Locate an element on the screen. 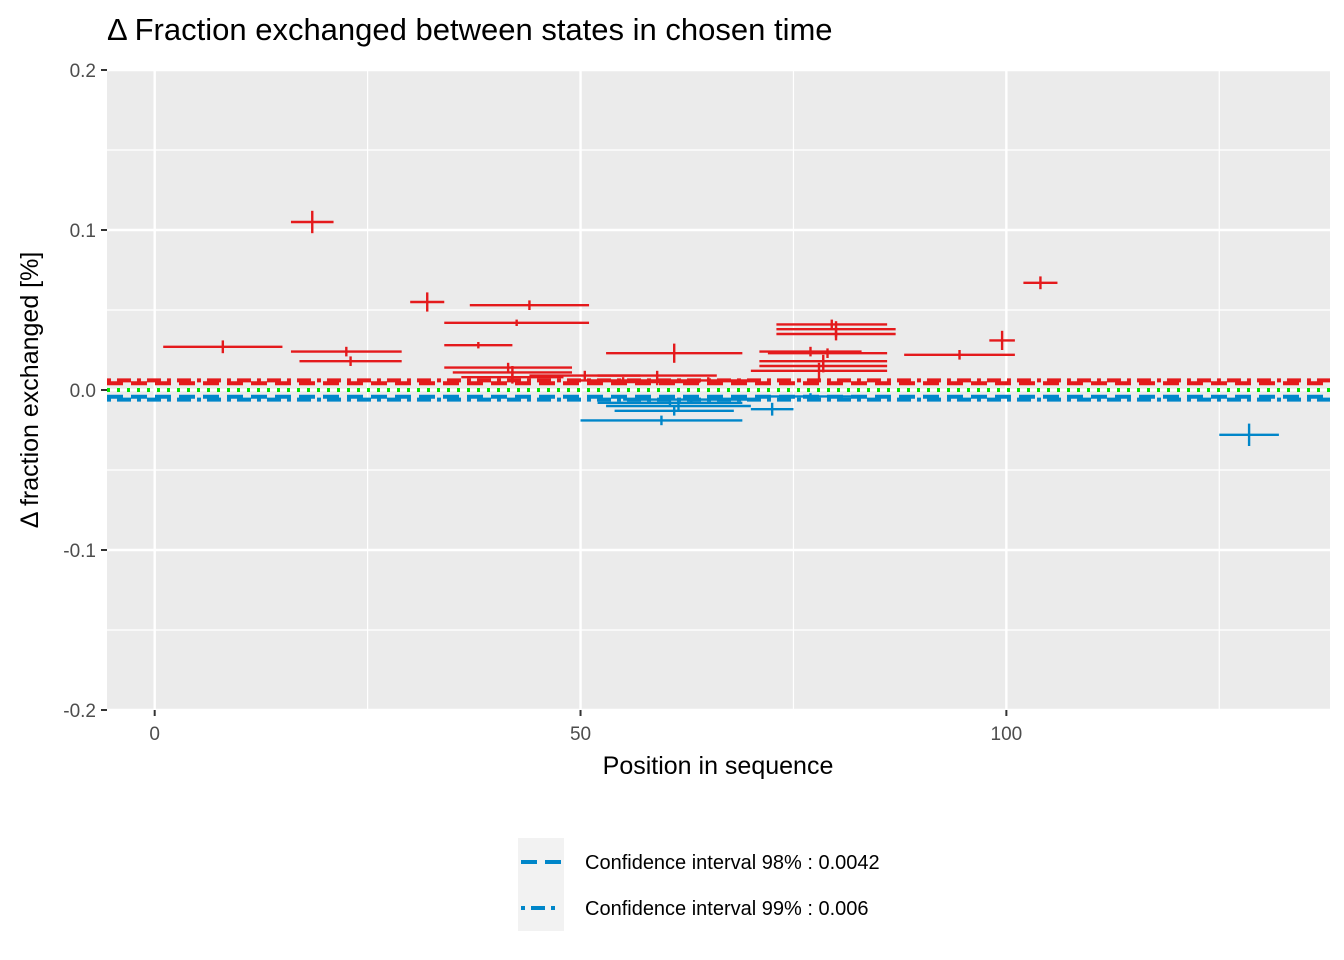 The width and height of the screenshot is (1344, 960). x-axis: 0 50 100 is located at coordinates (585, 727).